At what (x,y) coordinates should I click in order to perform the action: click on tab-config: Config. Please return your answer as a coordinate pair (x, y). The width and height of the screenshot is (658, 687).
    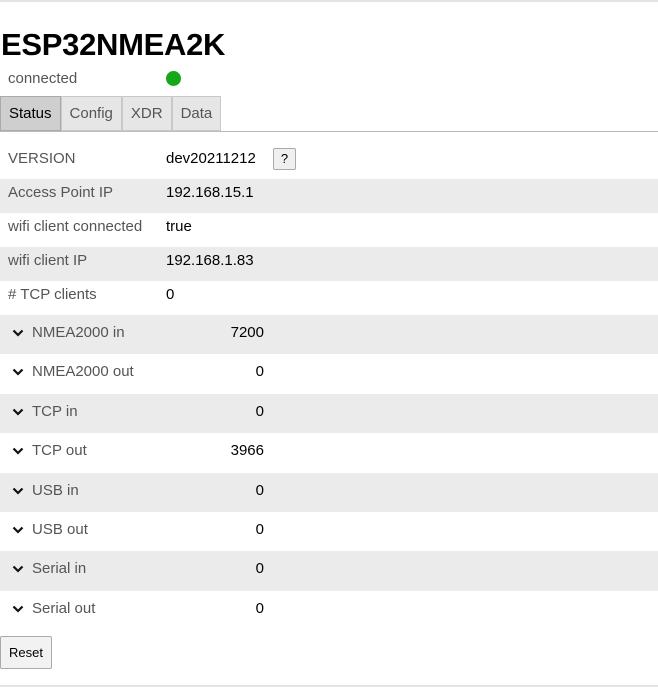
    Looking at the image, I should click on (91, 113).